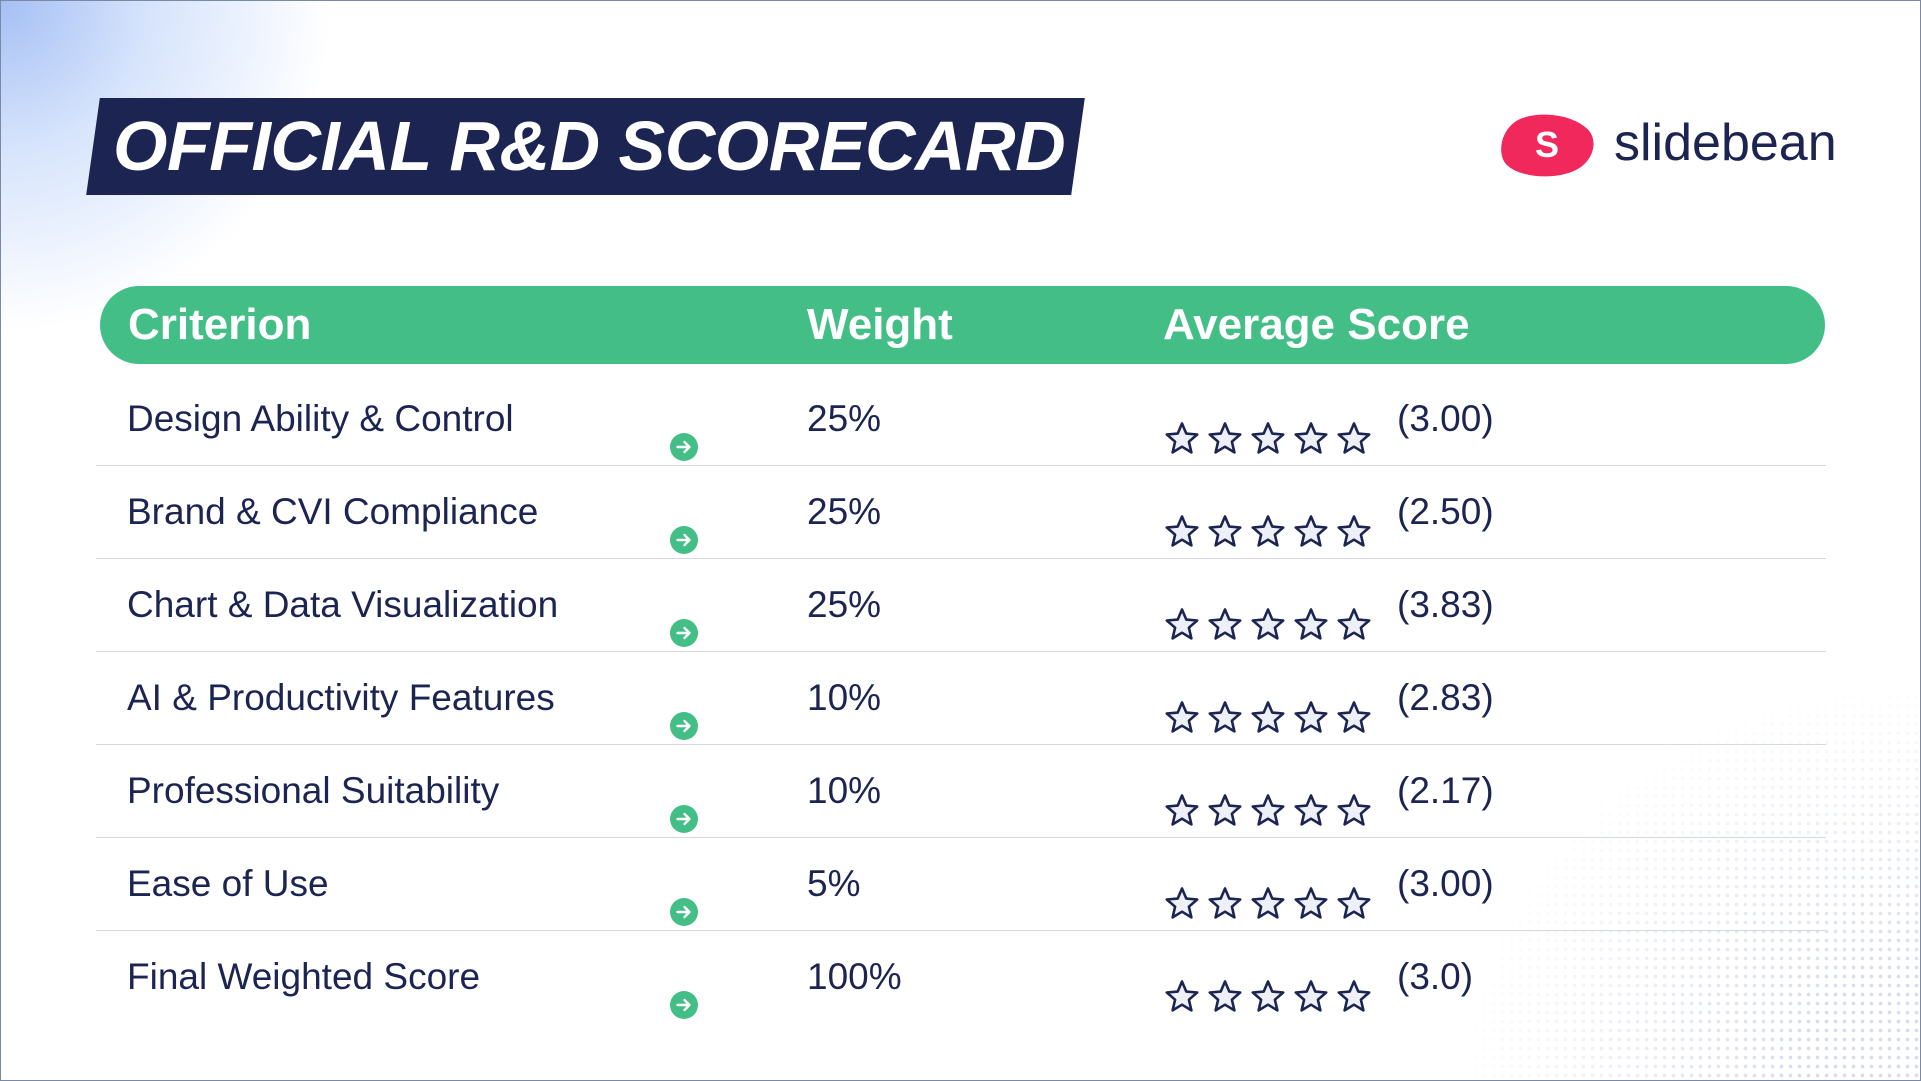 This screenshot has width=1921, height=1081. I want to click on criterion-label: Professional Suitability, so click(313, 790).